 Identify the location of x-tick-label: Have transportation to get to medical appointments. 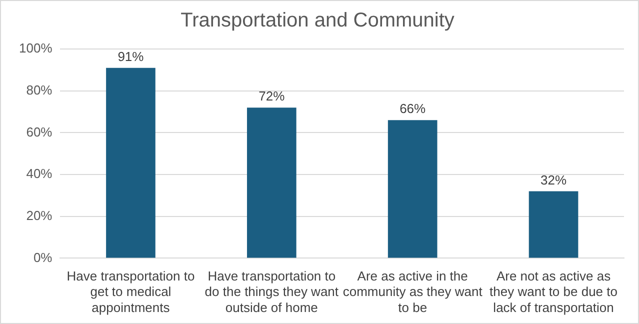
(130, 291).